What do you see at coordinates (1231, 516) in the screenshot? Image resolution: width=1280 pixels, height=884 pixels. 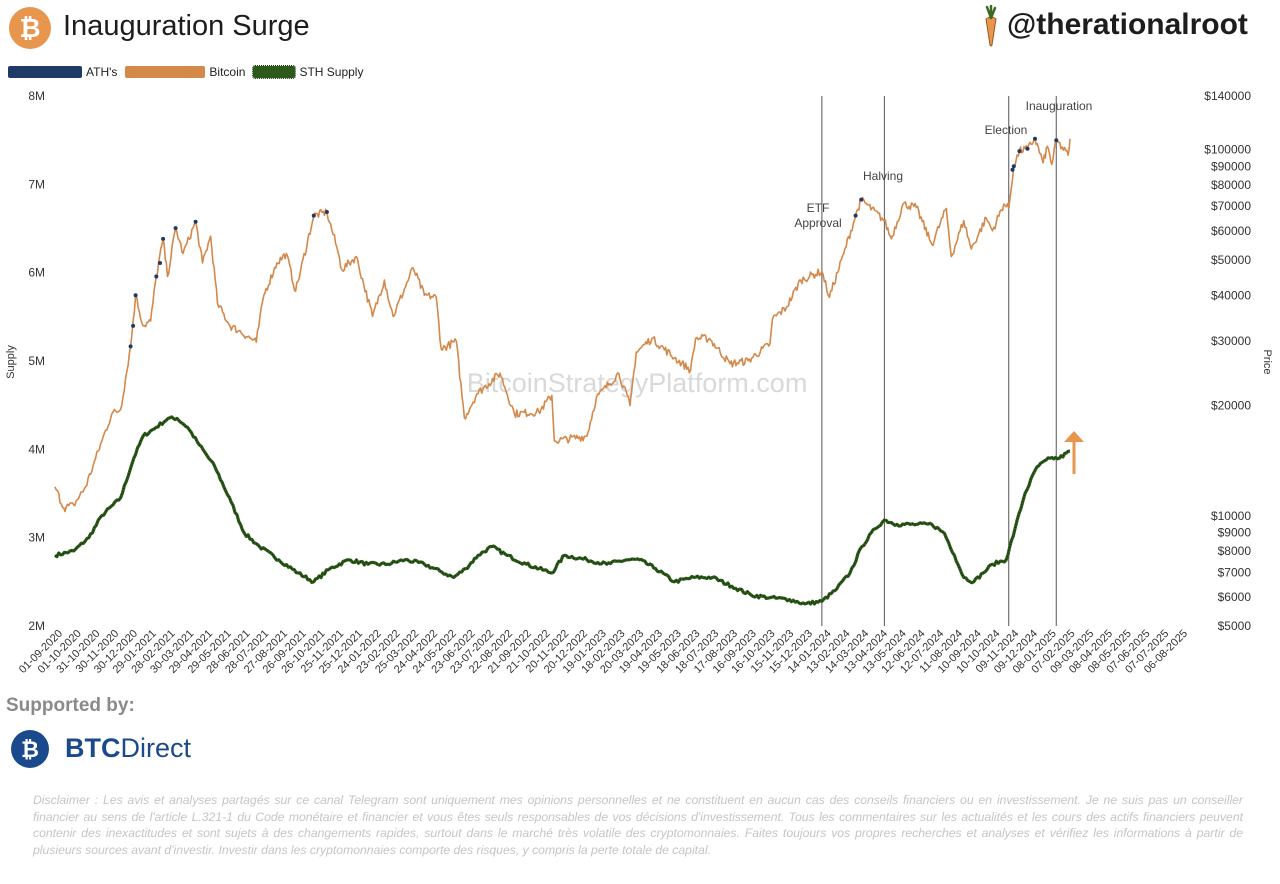 I see `y-right-tick-label: $10000` at bounding box center [1231, 516].